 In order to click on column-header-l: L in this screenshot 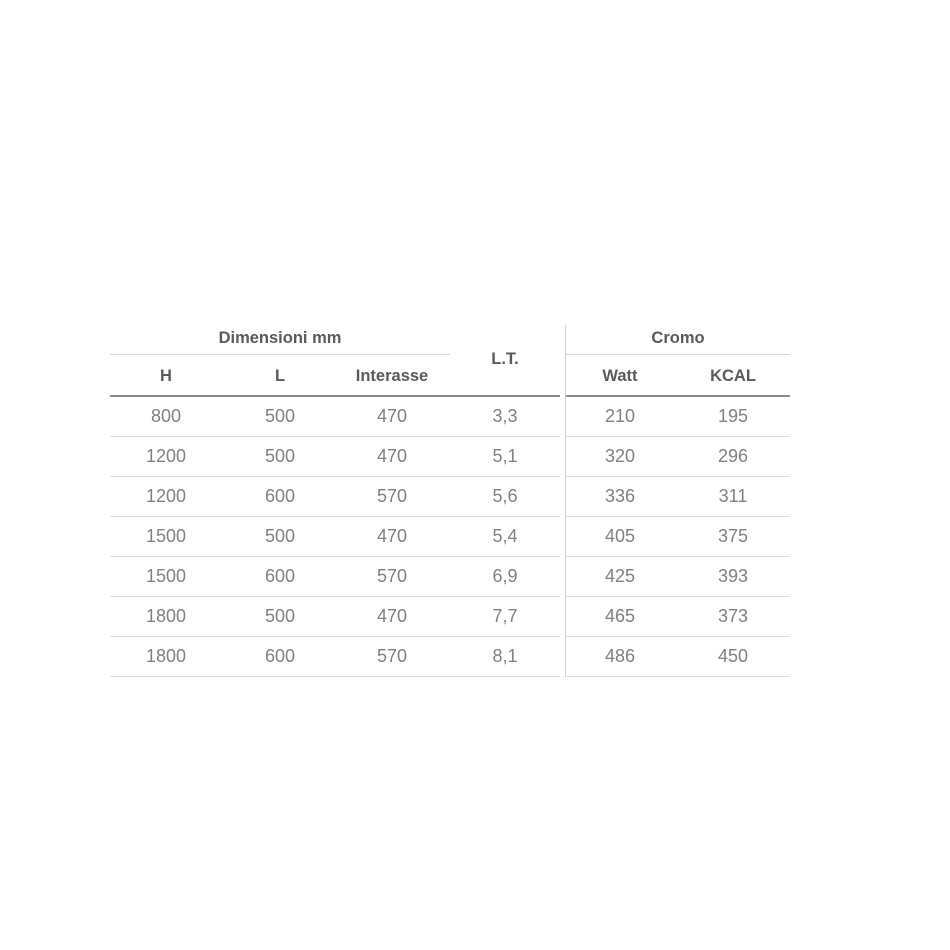, I will do `click(280, 376)`.